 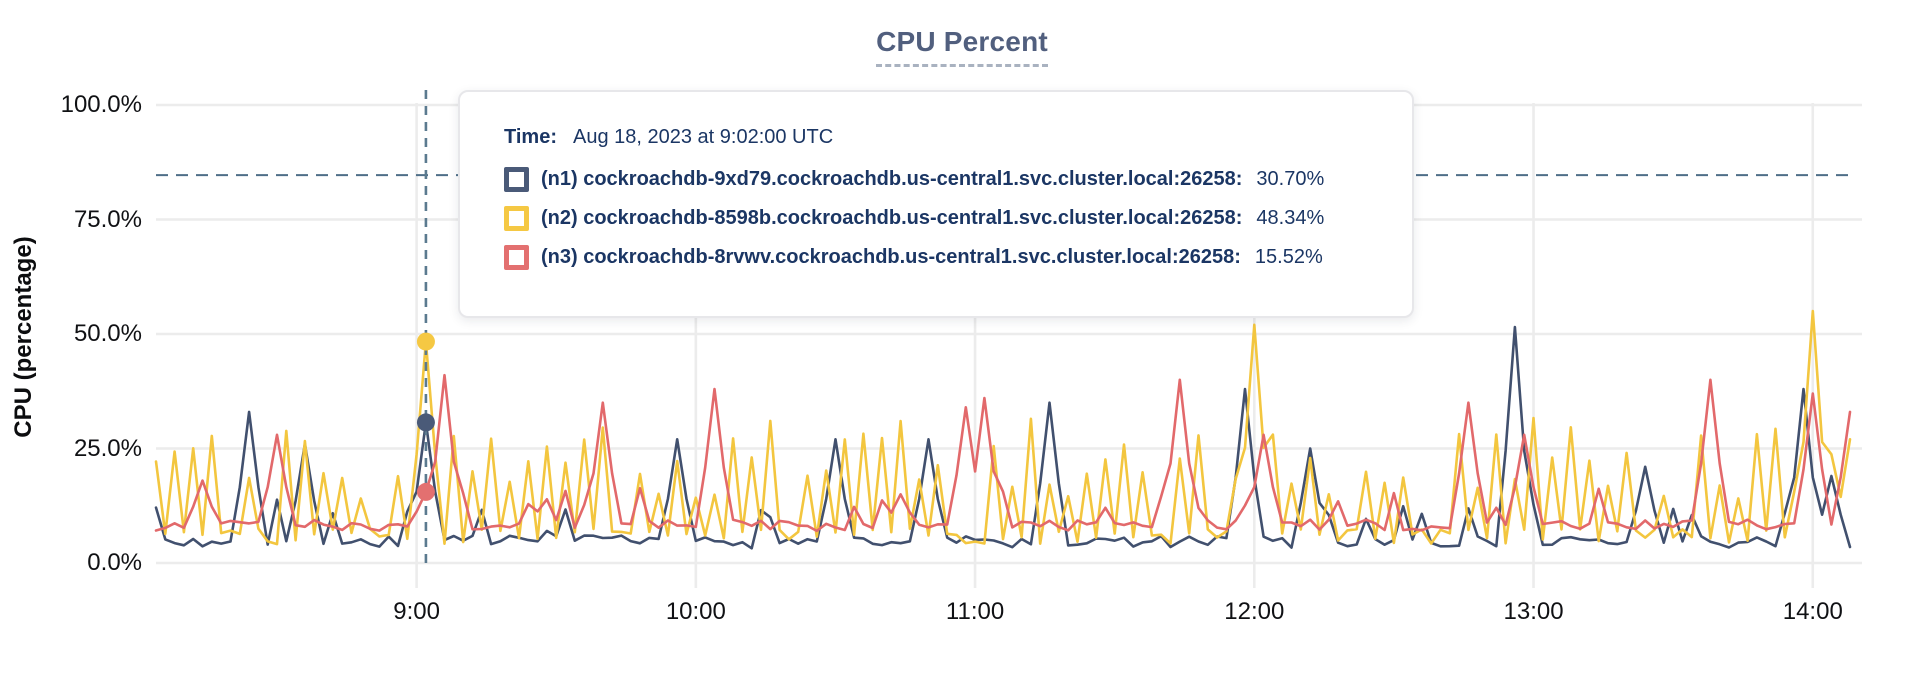 What do you see at coordinates (975, 611) in the screenshot?
I see `x-tick-label: 11:00` at bounding box center [975, 611].